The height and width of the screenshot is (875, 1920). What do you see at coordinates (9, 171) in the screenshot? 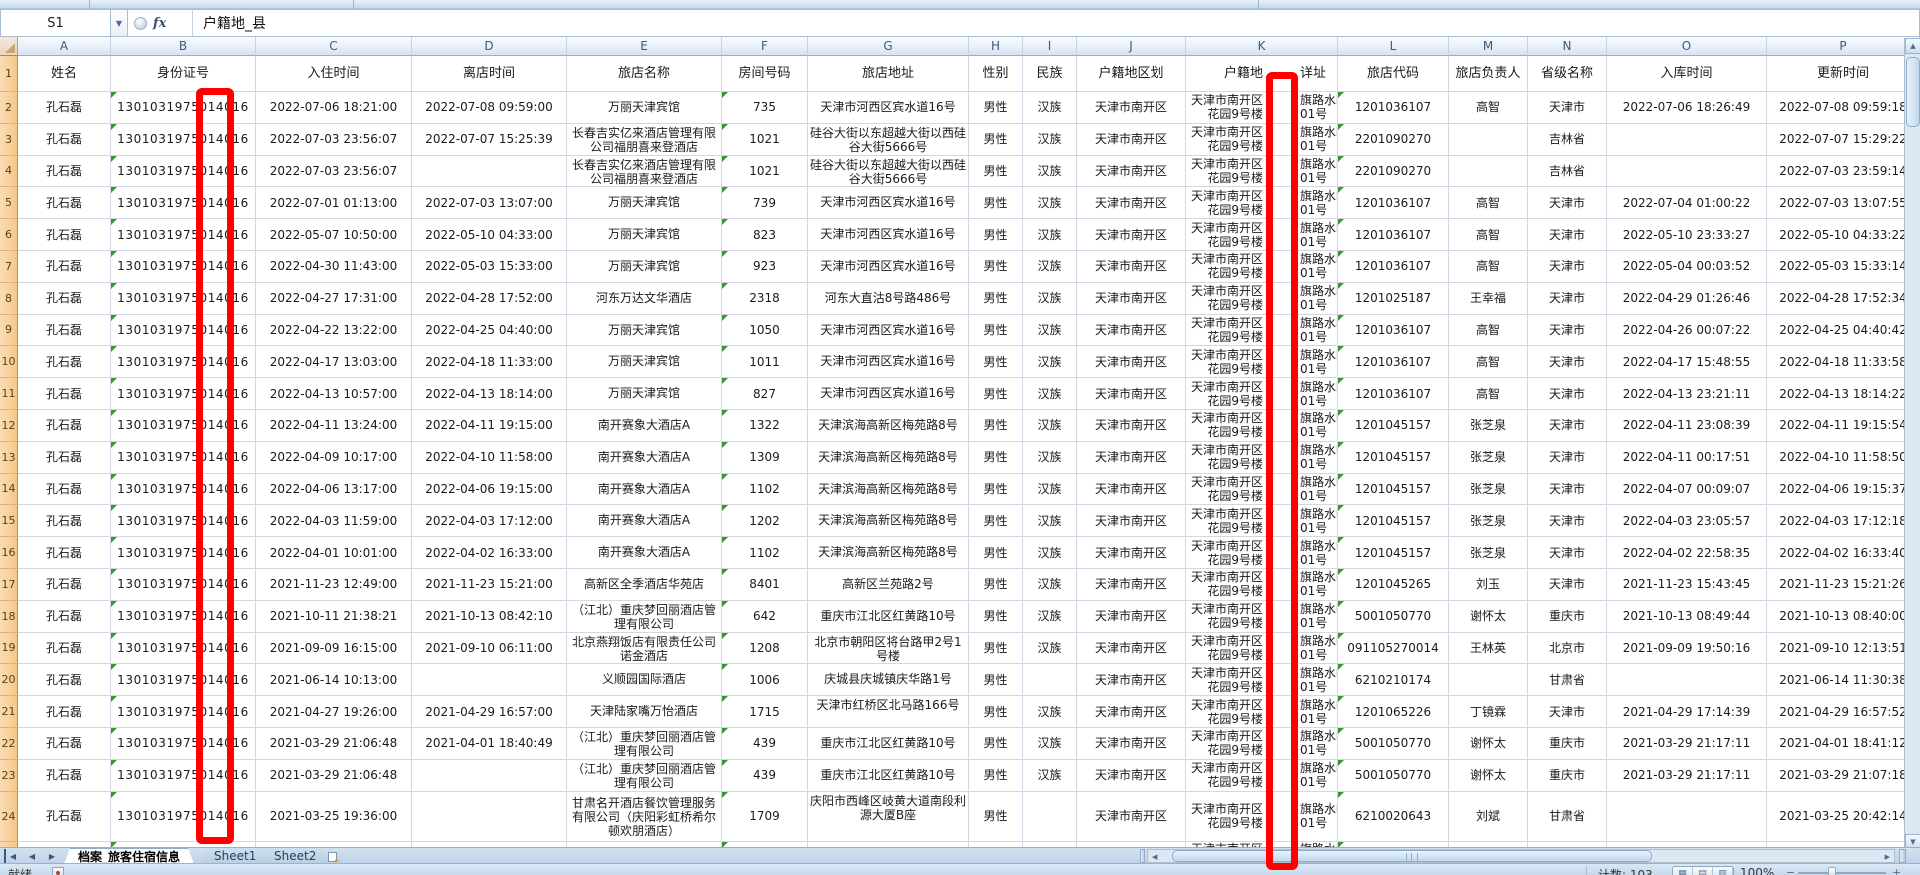
I see `row-header-4: 4` at bounding box center [9, 171].